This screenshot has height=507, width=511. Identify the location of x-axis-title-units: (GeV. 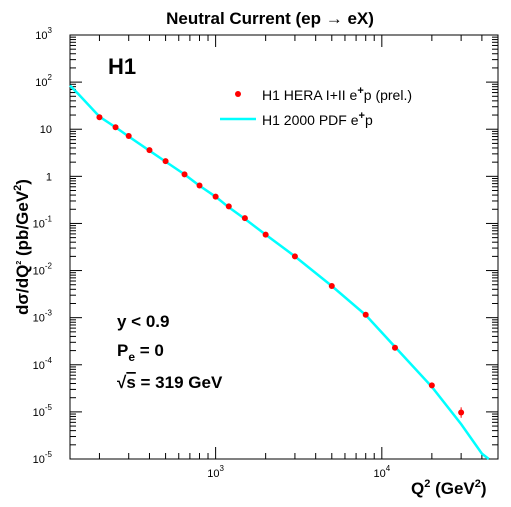
(455, 488).